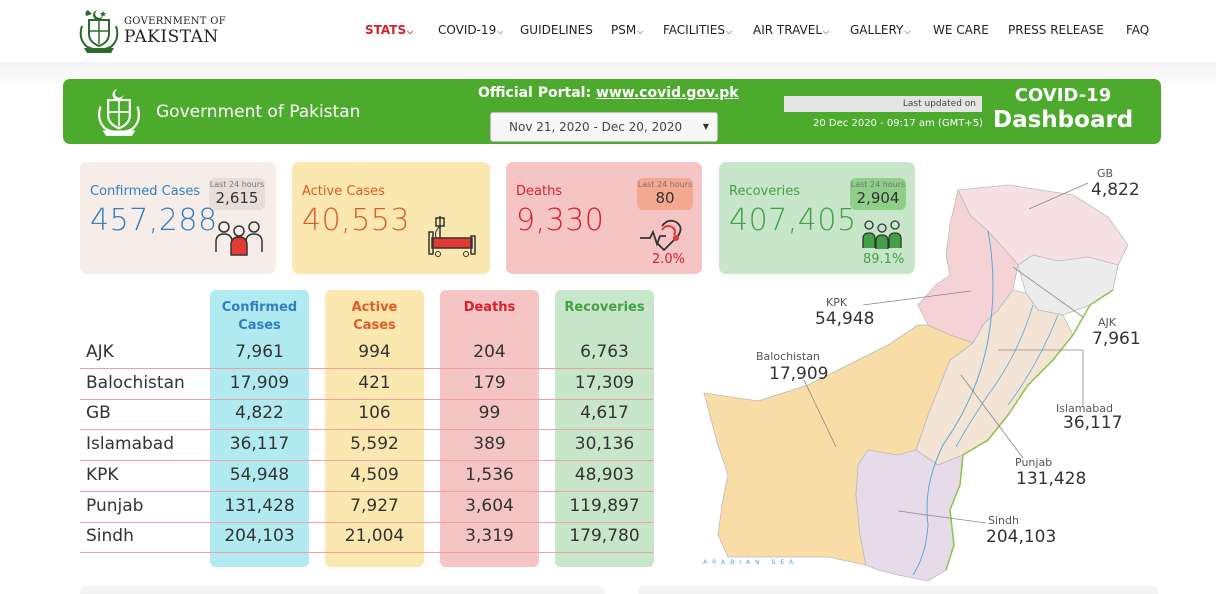 The height and width of the screenshot is (594, 1216). I want to click on nav-faq-label: FAQ, so click(1138, 30).